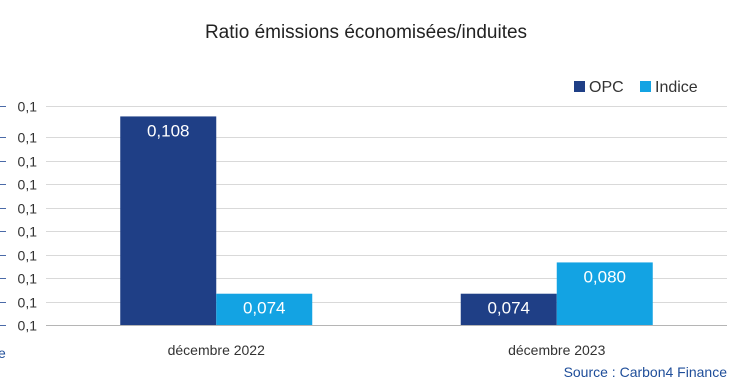  I want to click on left-edge-fragment: e, so click(3, 353).